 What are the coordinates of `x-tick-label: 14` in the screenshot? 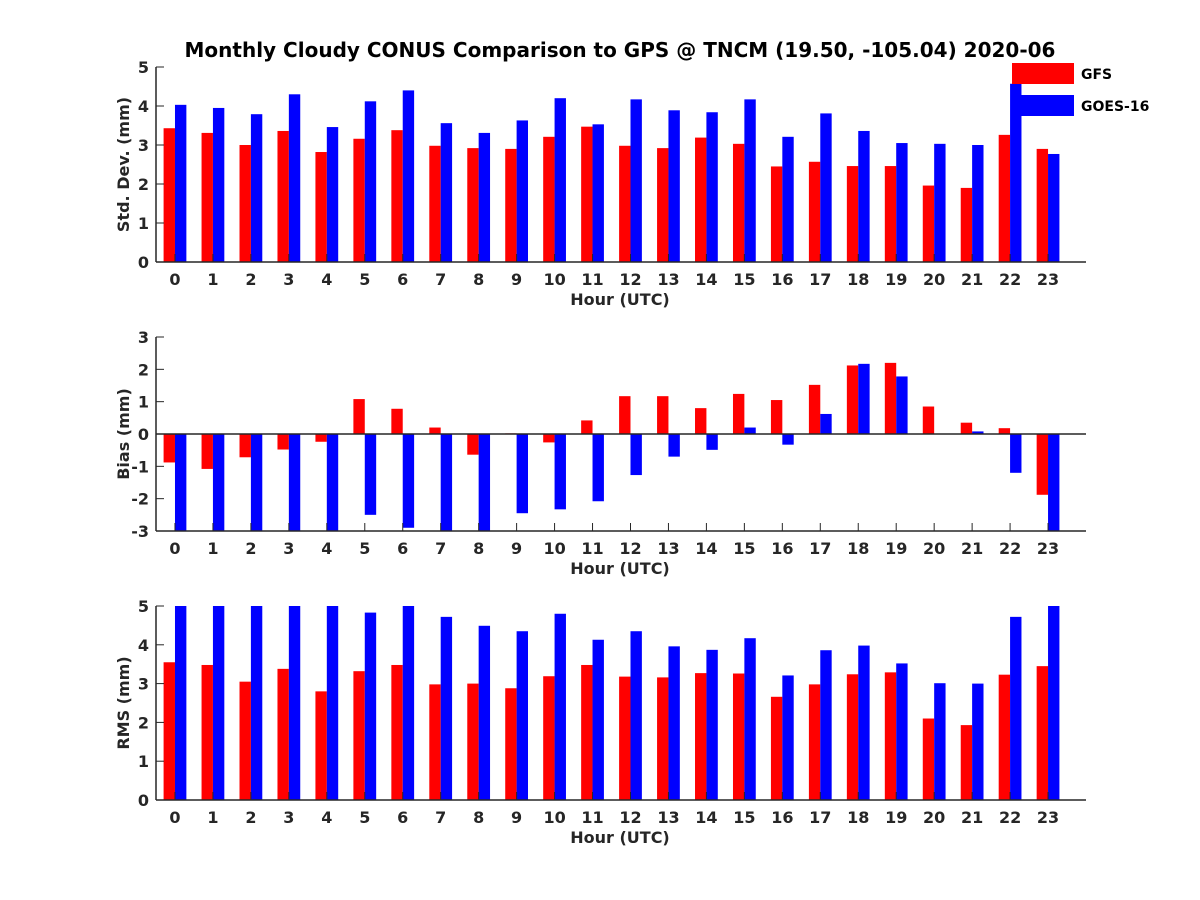 It's located at (706, 548).